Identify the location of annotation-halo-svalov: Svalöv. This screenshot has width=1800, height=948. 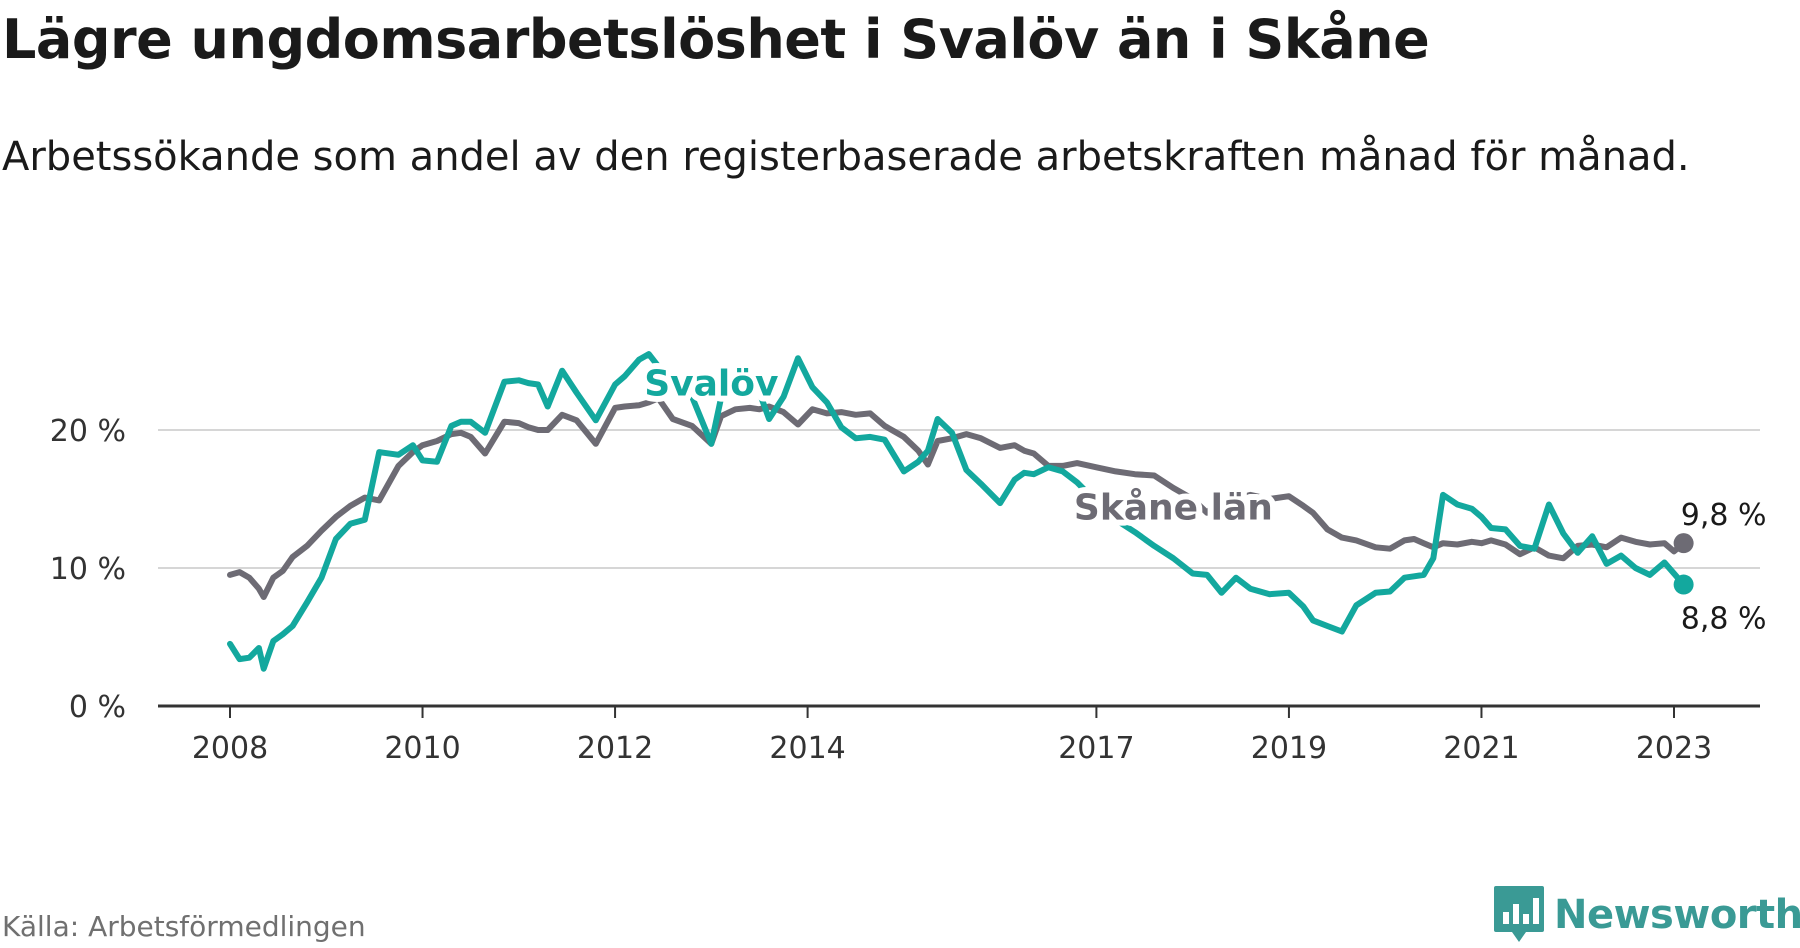
(711, 384).